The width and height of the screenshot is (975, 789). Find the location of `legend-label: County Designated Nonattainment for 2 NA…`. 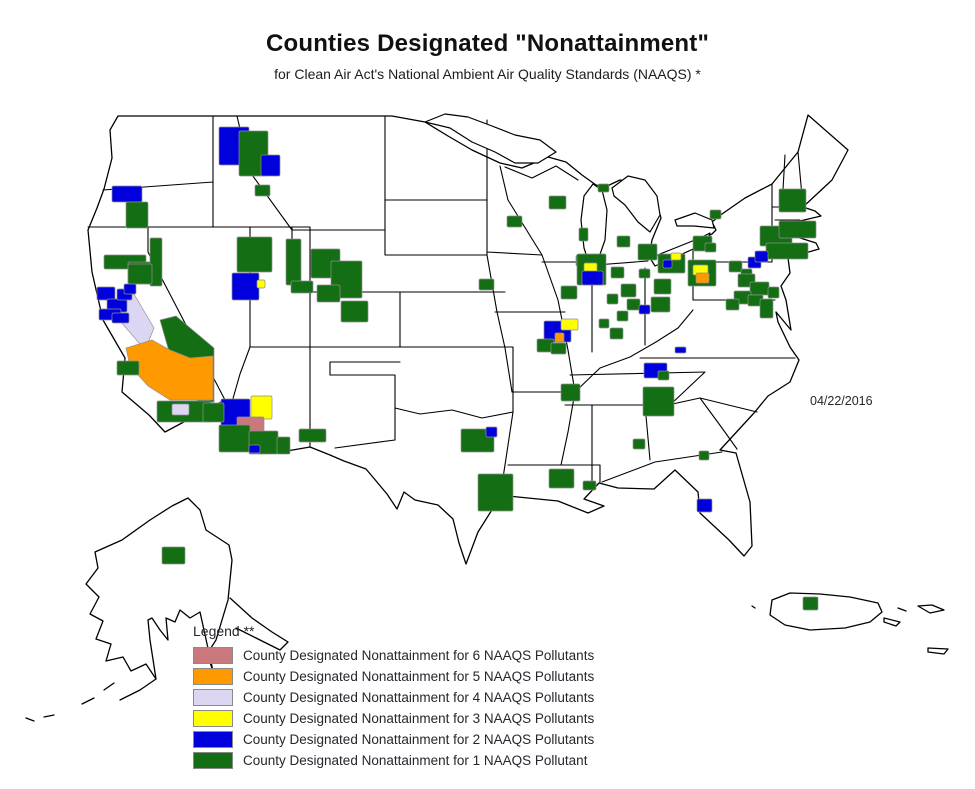

legend-label: County Designated Nonattainment for 2 NA… is located at coordinates (419, 739).